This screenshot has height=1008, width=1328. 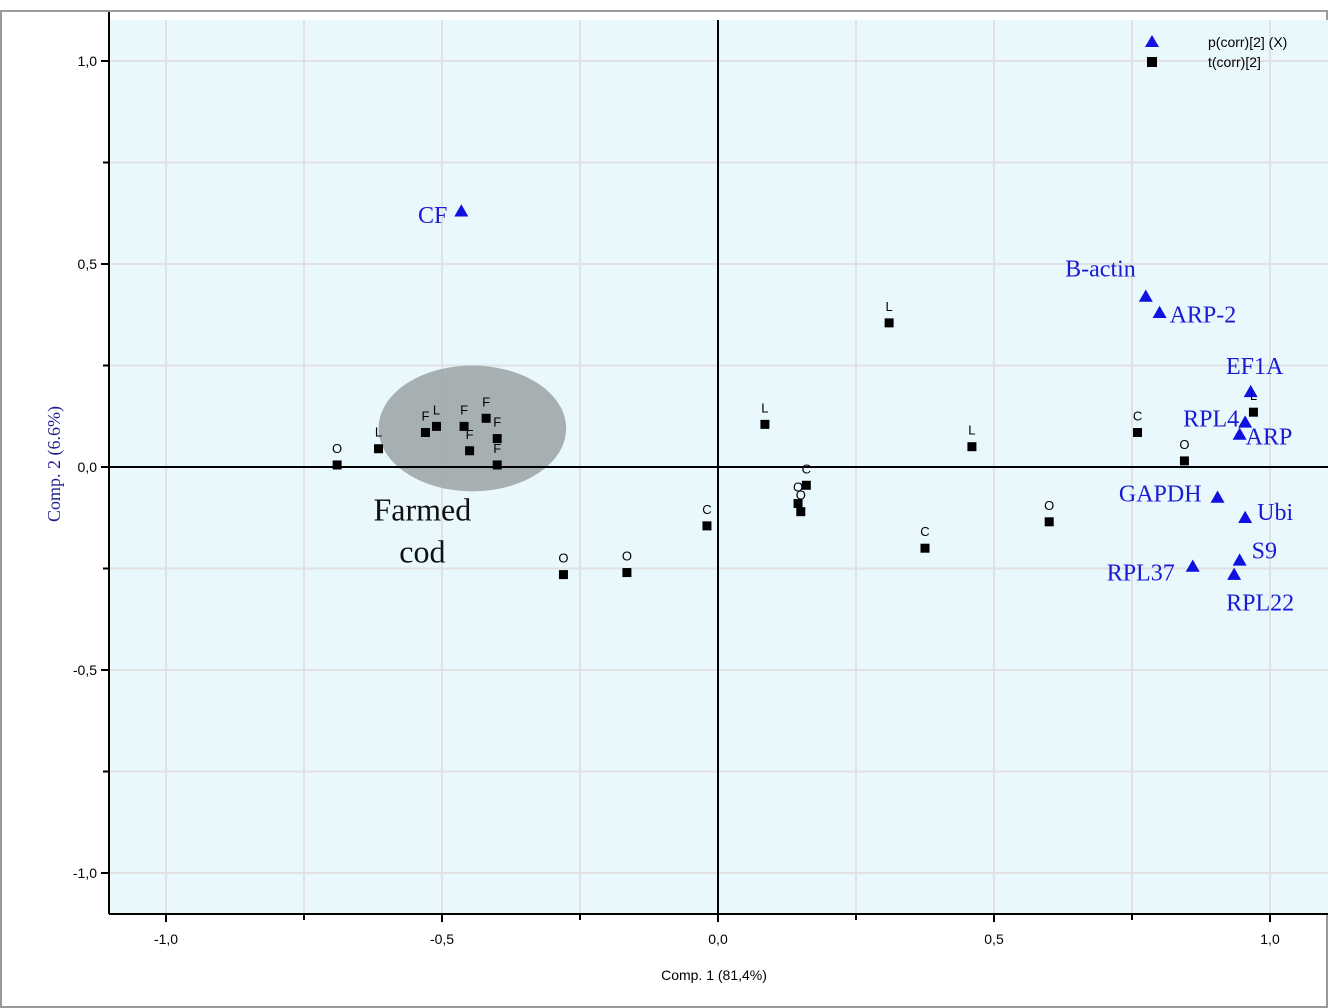 I want to click on loading-label-gapdh: GAPDH, so click(x=1160, y=494).